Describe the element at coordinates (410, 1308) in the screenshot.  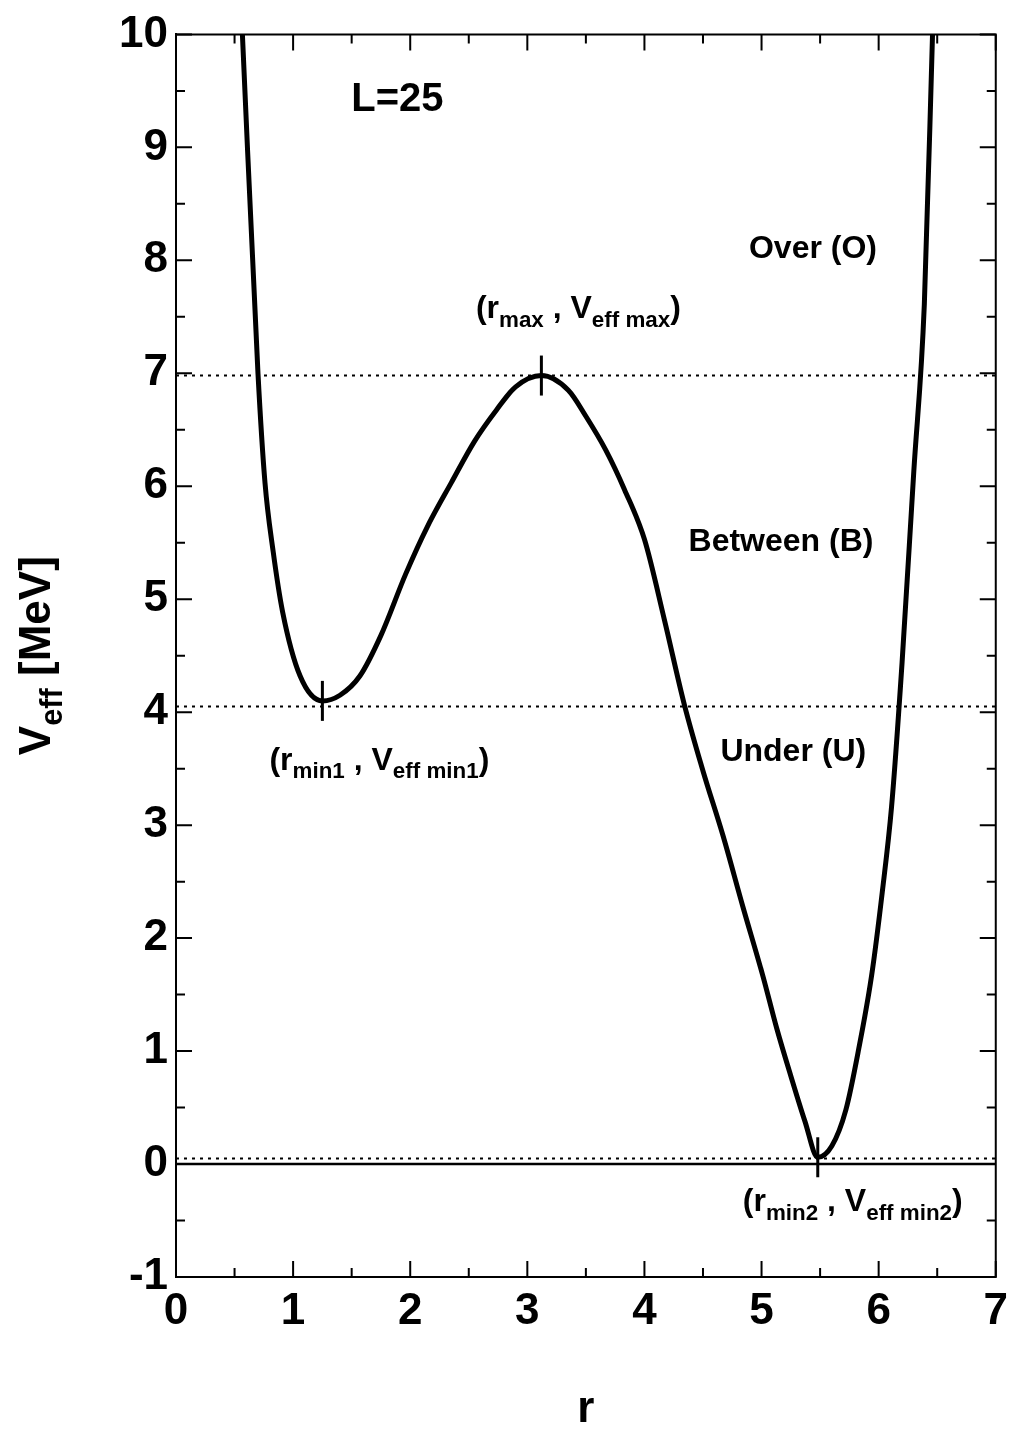
I see `x-tick-label: 2` at that location.